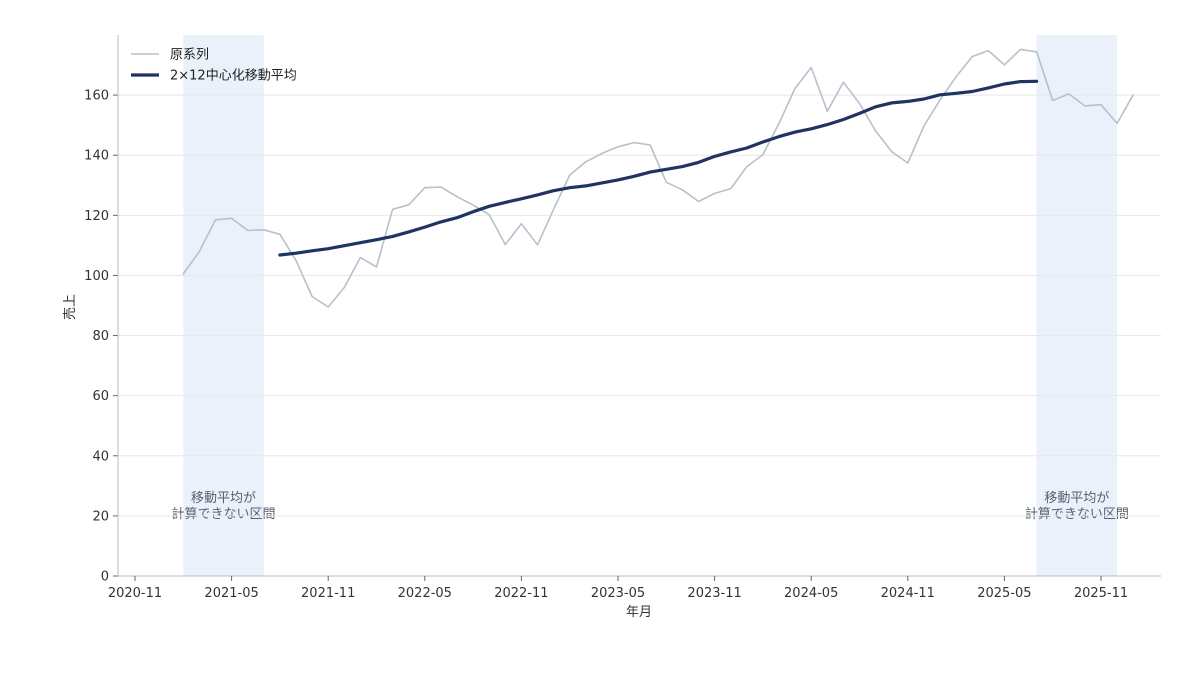 The height and width of the screenshot is (675, 1200). What do you see at coordinates (811, 593) in the screenshot?
I see `x-tick-label: 2024-05` at bounding box center [811, 593].